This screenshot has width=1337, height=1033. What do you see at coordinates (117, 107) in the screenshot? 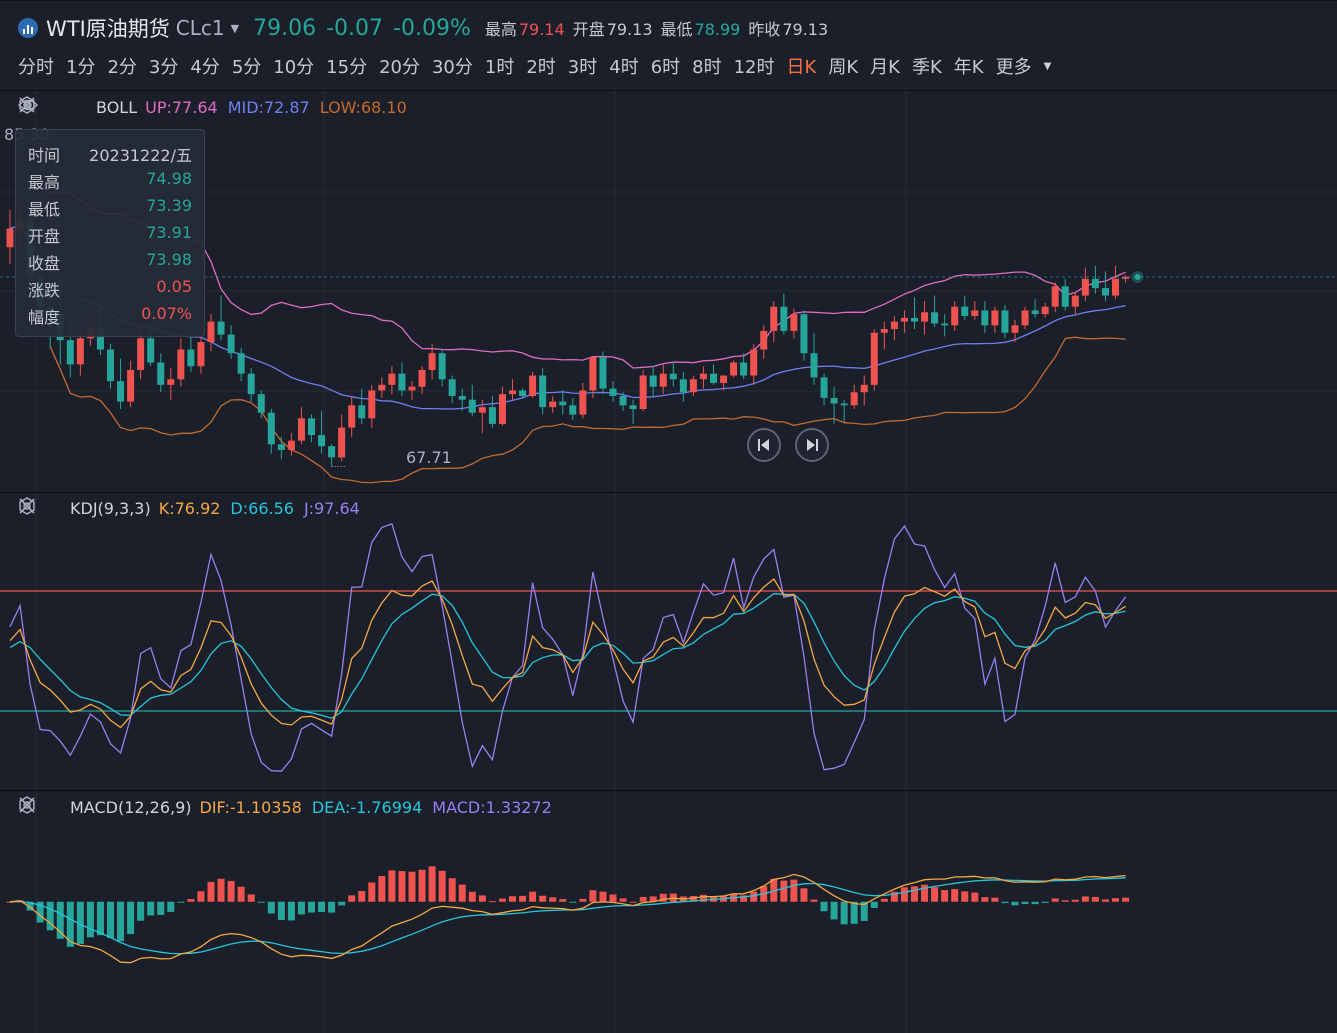
I see `boll-indicator-name: BOLL` at bounding box center [117, 107].